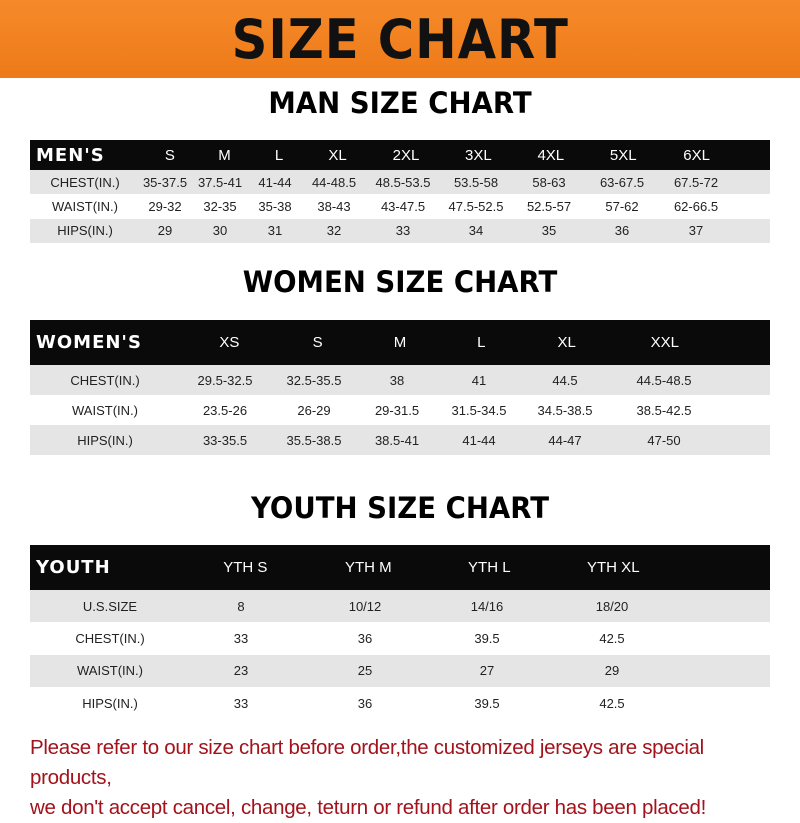 This screenshot has height=823, width=800. I want to click on size-header-cell: S, so click(169, 155).